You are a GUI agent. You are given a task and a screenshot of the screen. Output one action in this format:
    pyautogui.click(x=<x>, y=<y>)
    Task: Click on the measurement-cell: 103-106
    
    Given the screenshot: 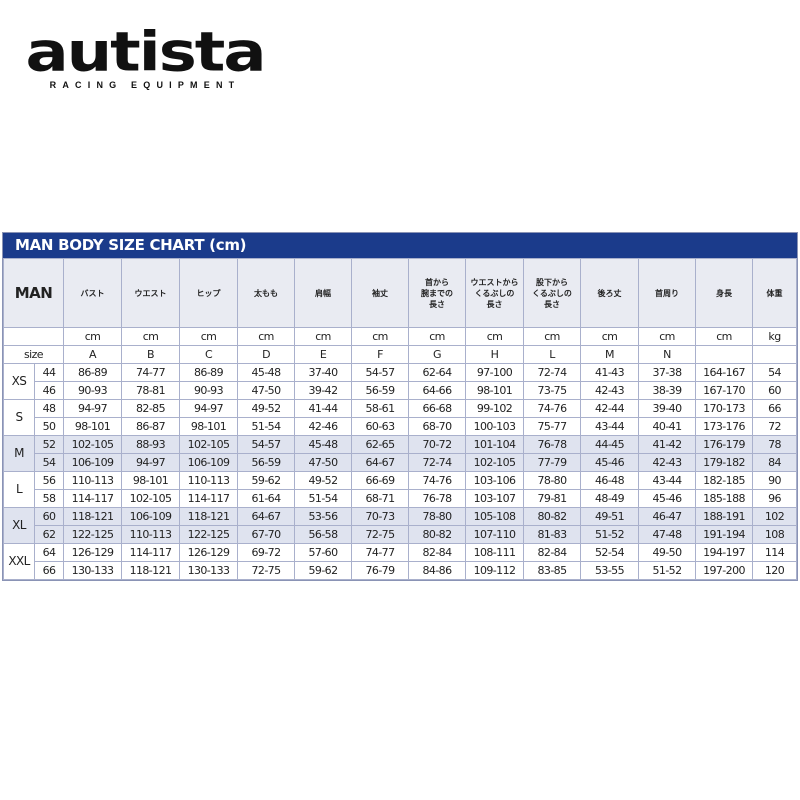 What is the action you would take?
    pyautogui.click(x=494, y=480)
    